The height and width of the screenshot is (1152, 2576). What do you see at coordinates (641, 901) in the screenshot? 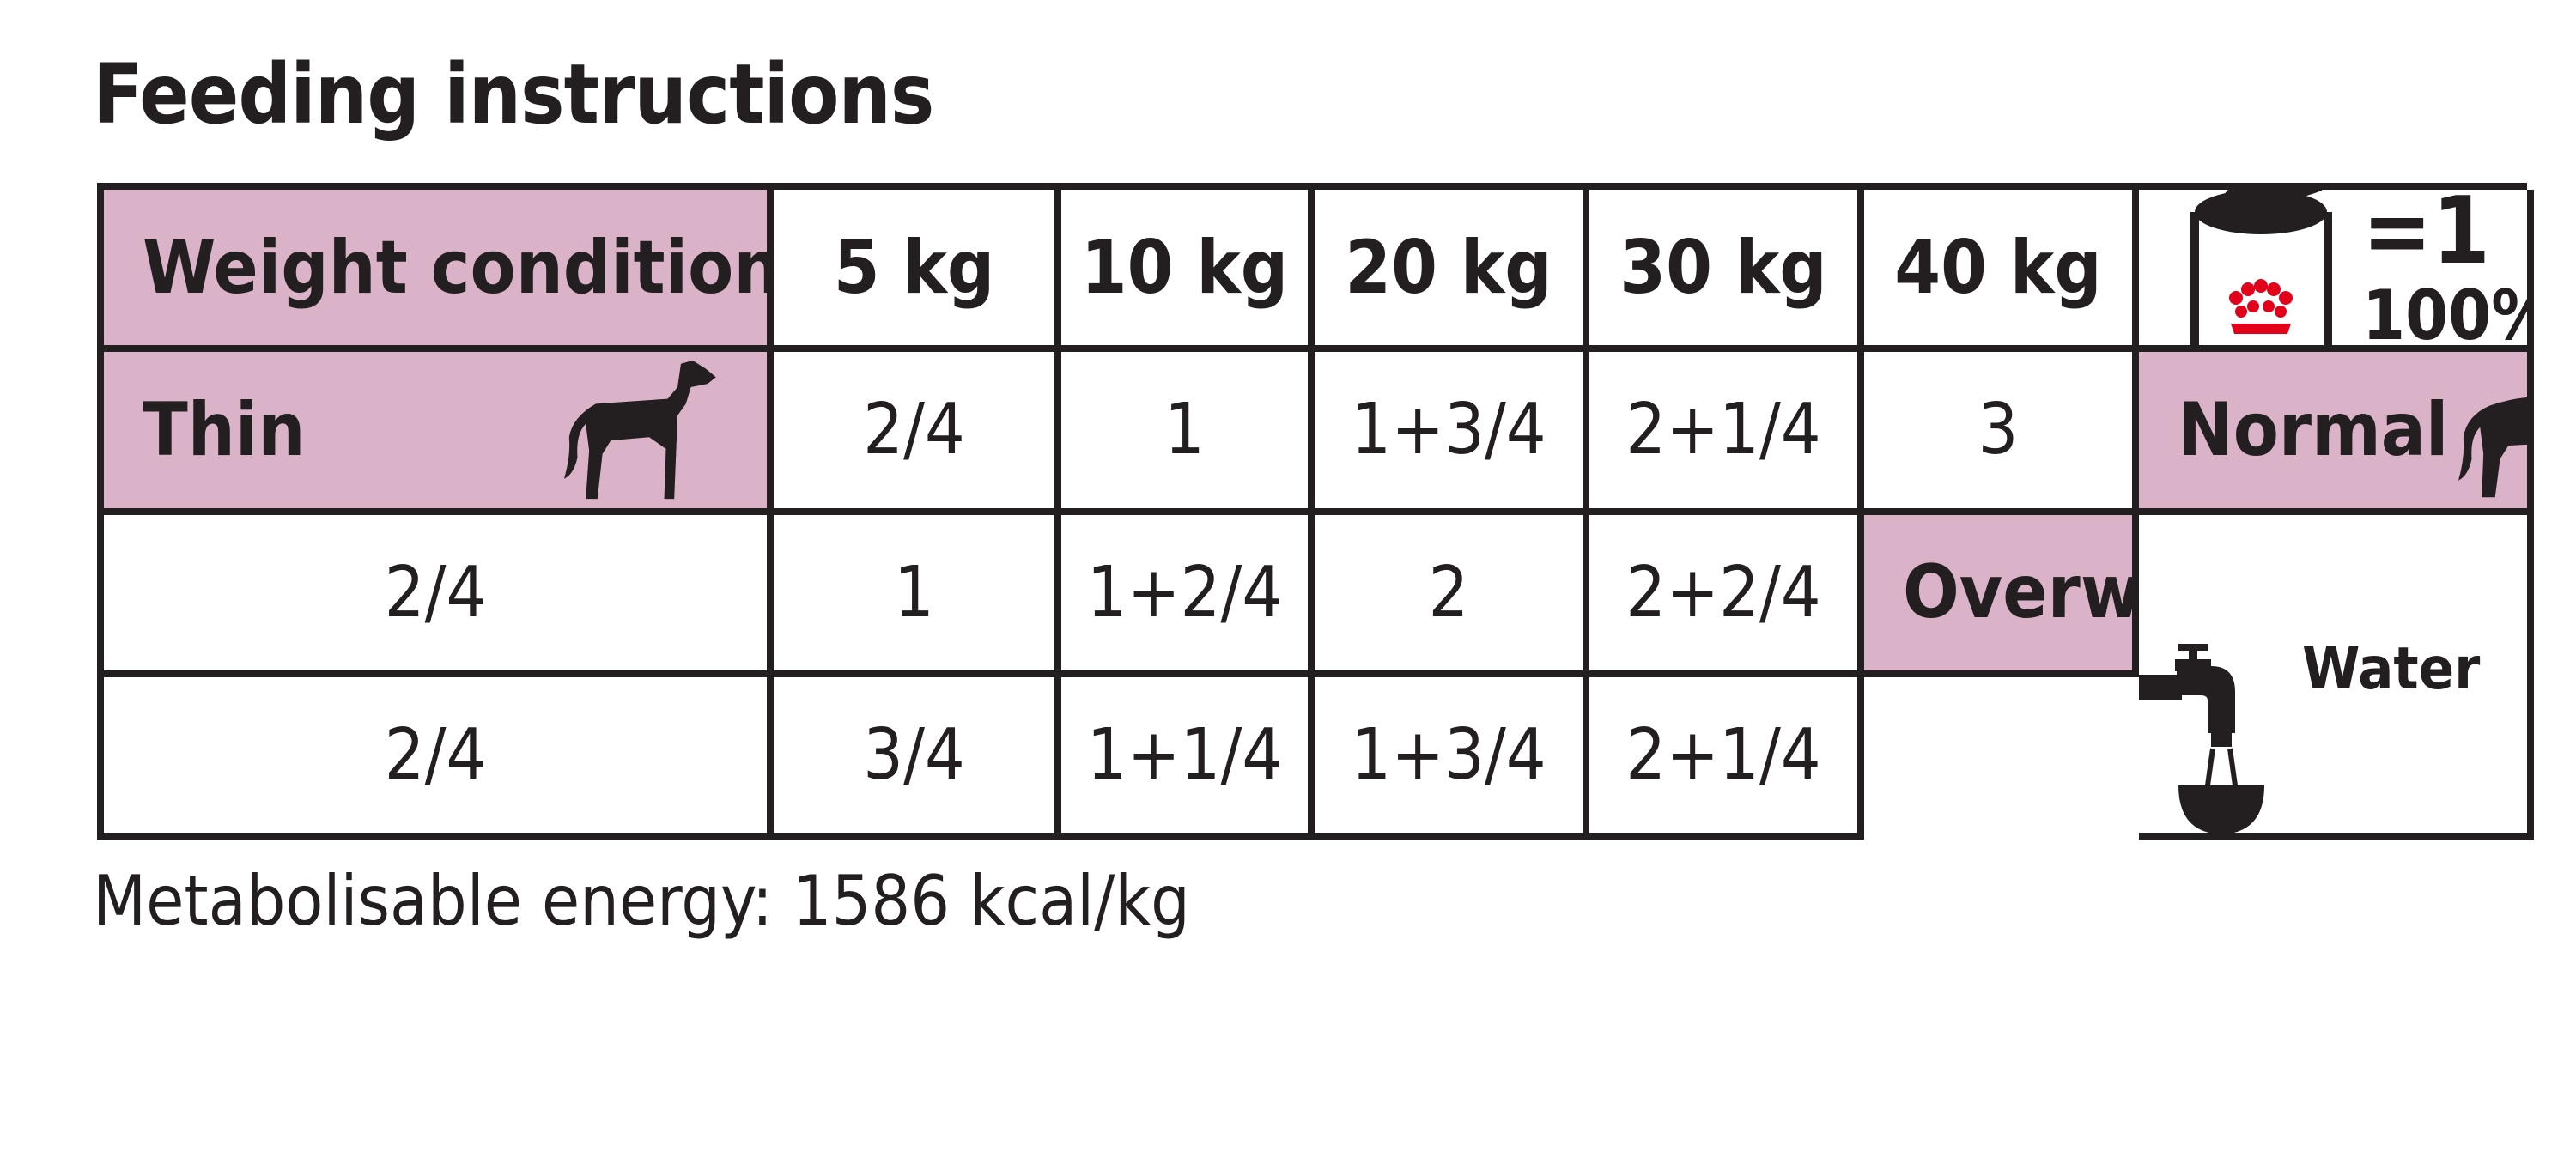
I see `metabolisable-energy-note: Metabolisable energy: 1586 kcal/kg` at bounding box center [641, 901].